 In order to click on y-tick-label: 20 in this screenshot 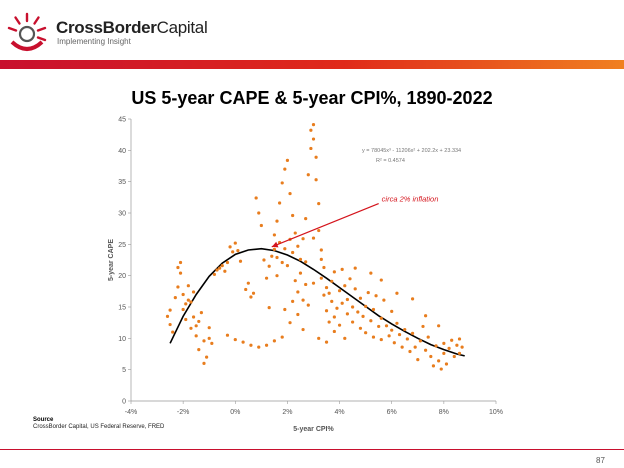, I will do `click(122, 276)`.